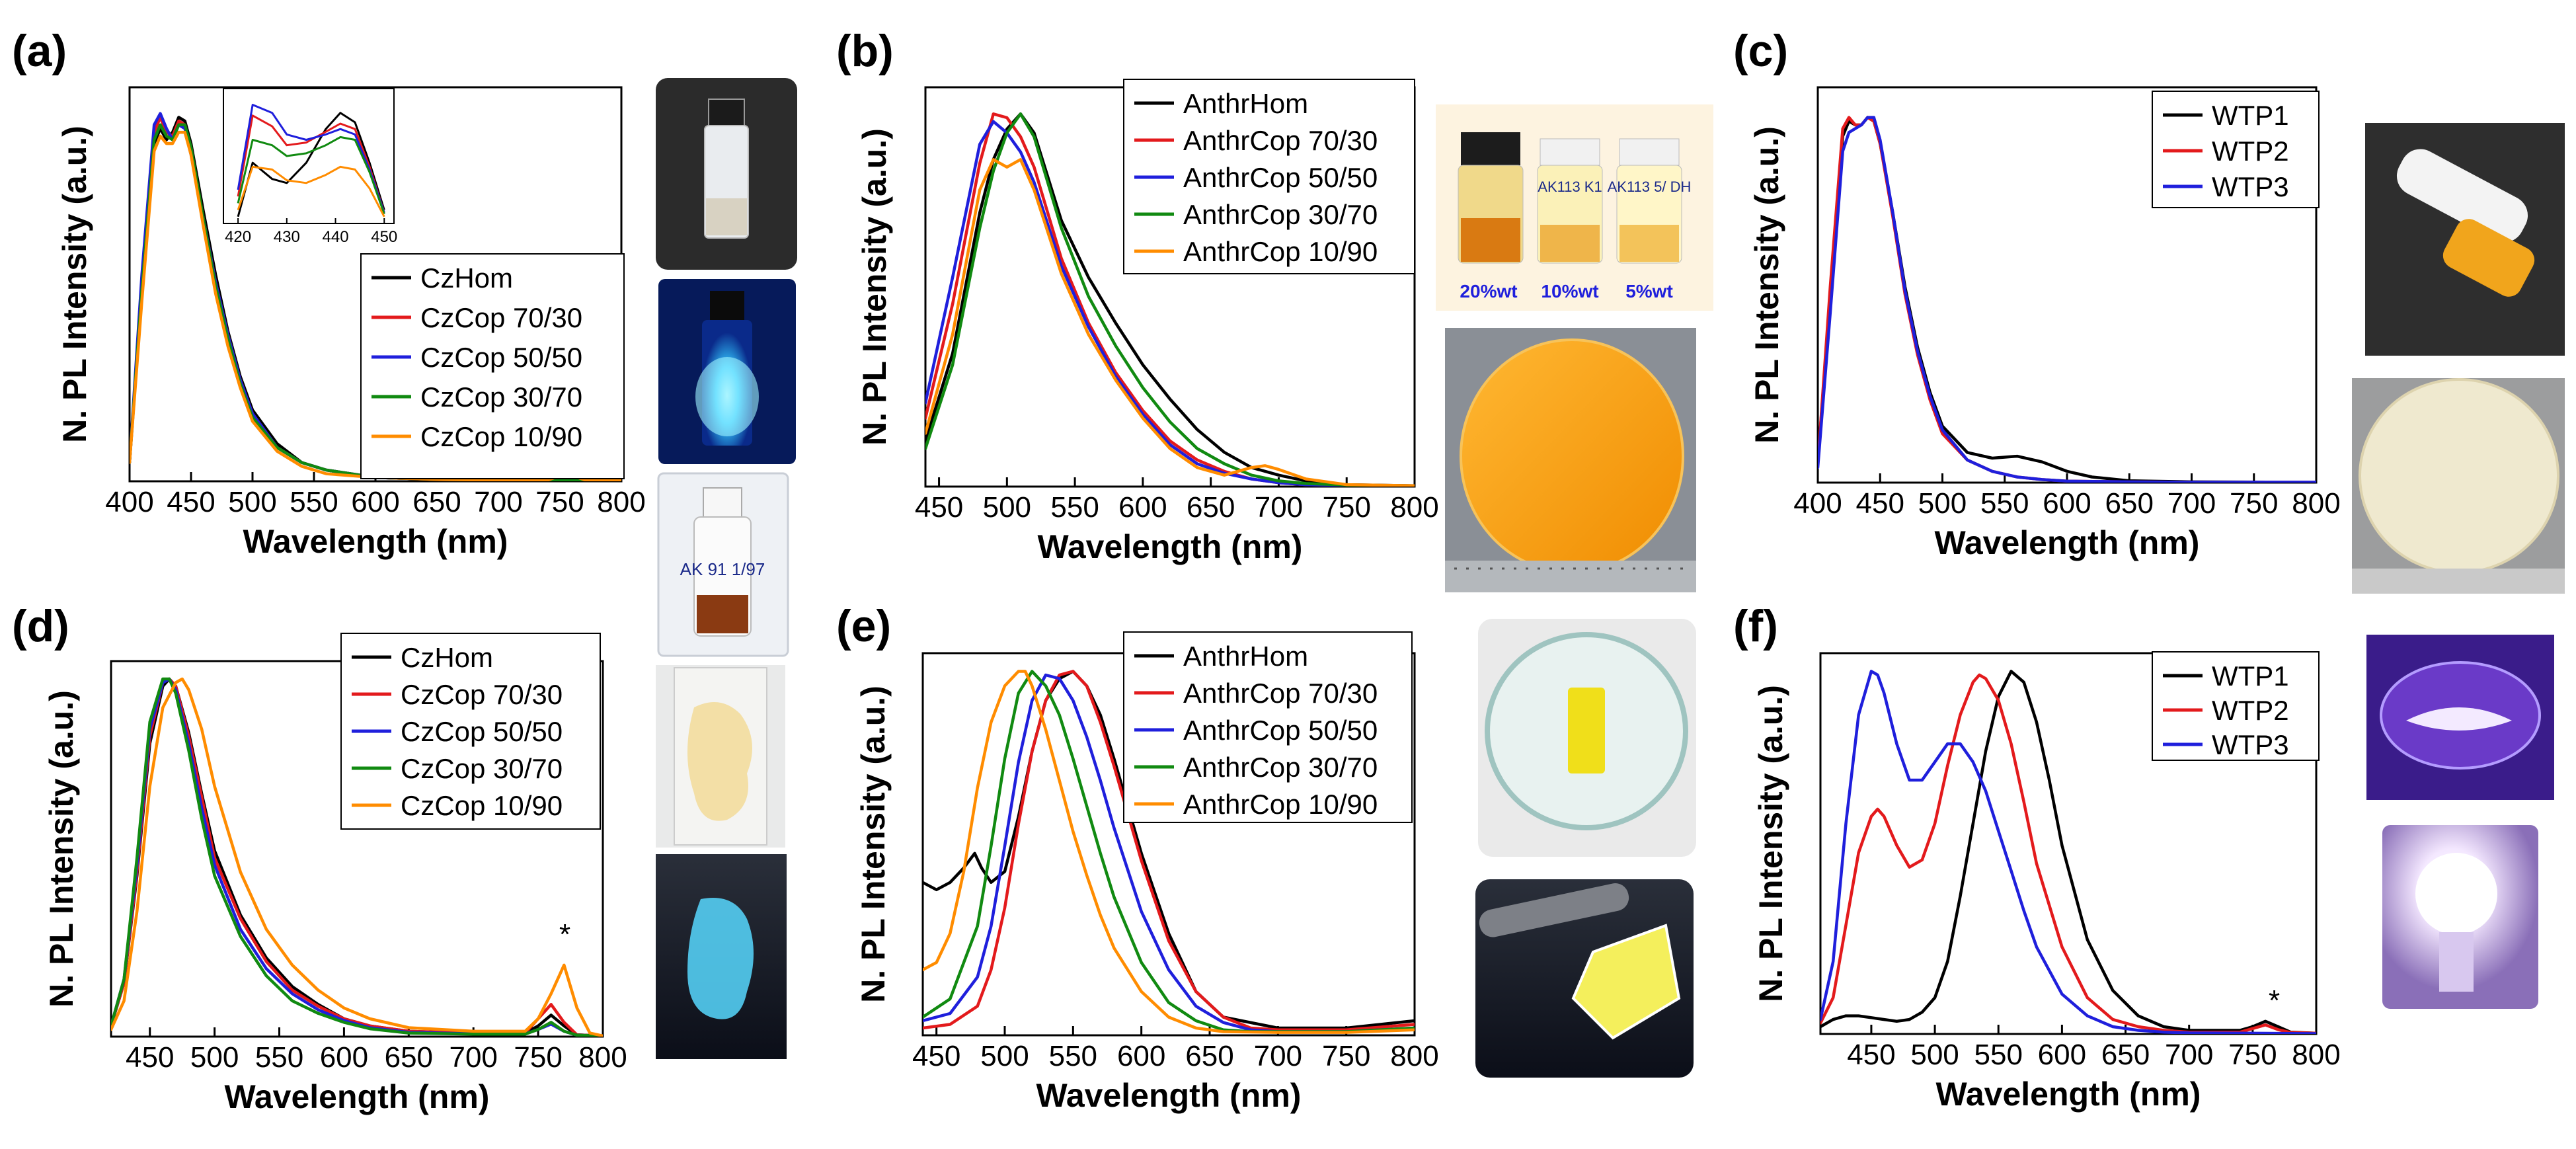  Describe the element at coordinates (384, 237) in the screenshot. I see `inset-x-tick-label: 450` at that location.